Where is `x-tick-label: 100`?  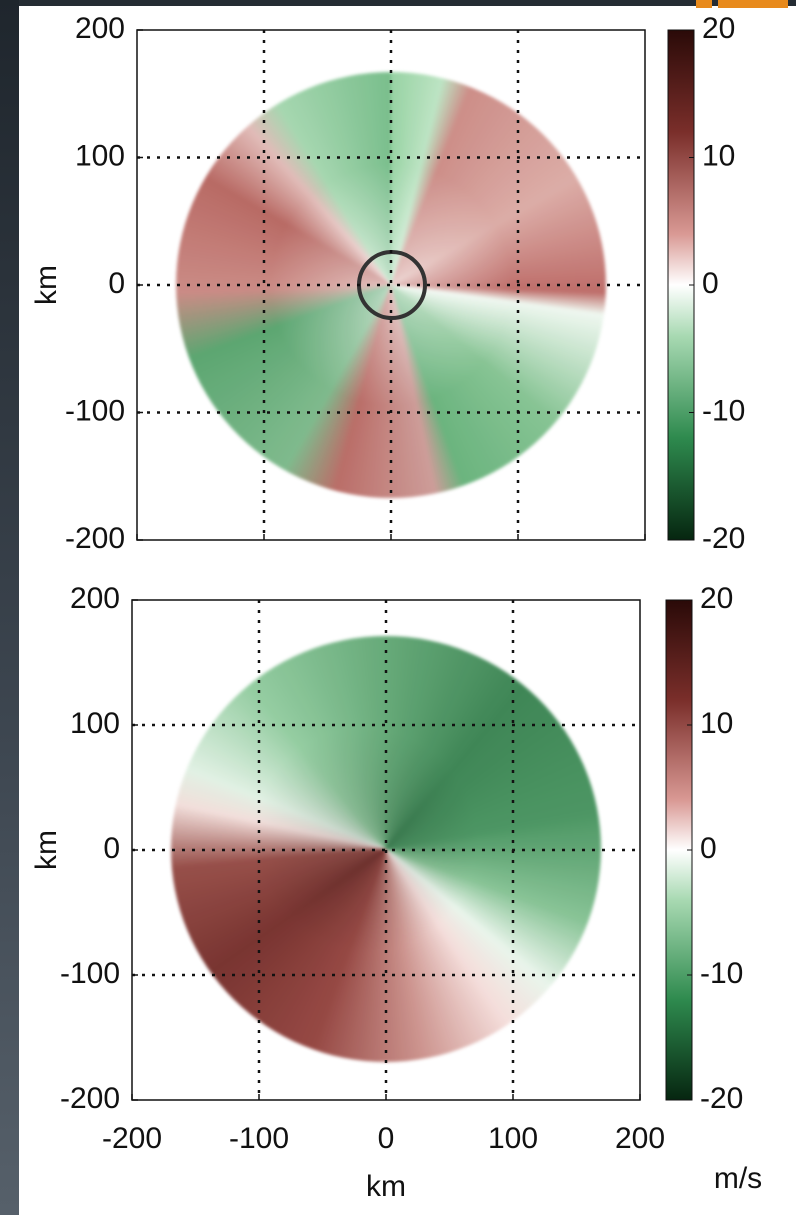
x-tick-label: 100 is located at coordinates (513, 1138).